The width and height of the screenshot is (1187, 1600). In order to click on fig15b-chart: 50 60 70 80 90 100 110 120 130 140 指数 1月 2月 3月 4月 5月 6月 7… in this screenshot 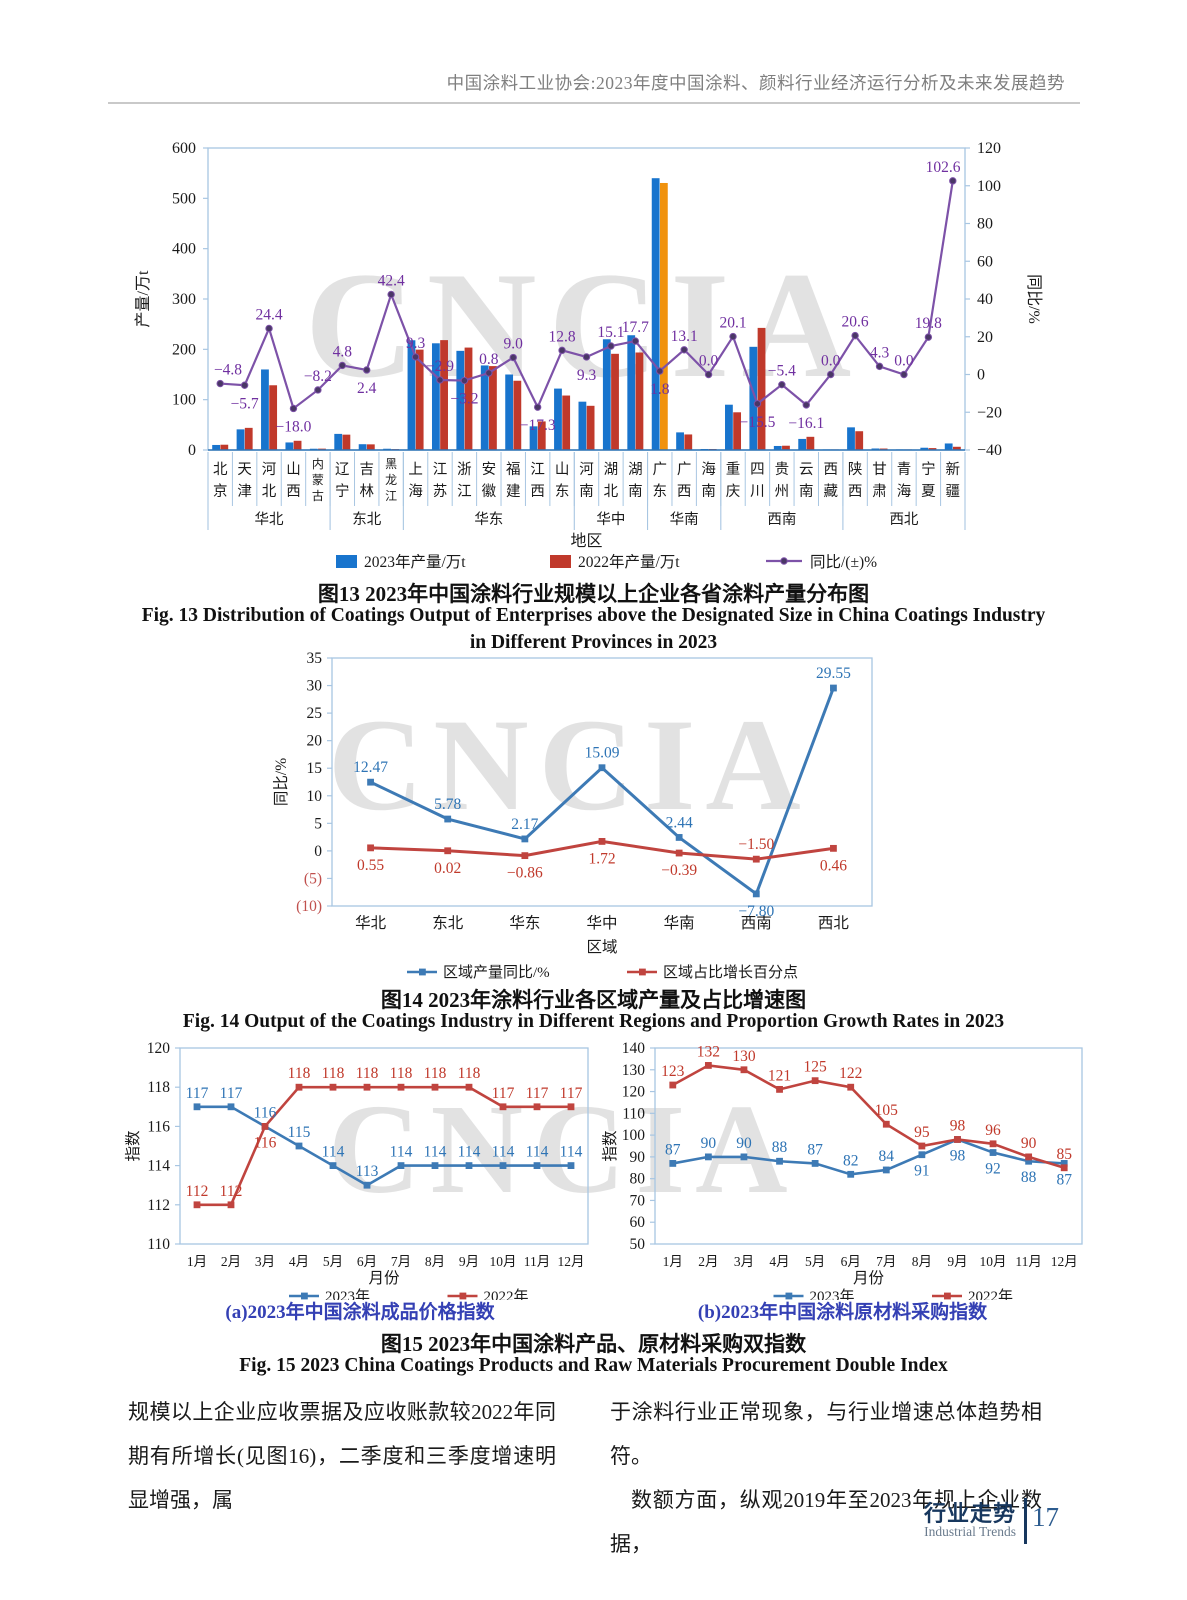, I will do `click(842, 1170)`.